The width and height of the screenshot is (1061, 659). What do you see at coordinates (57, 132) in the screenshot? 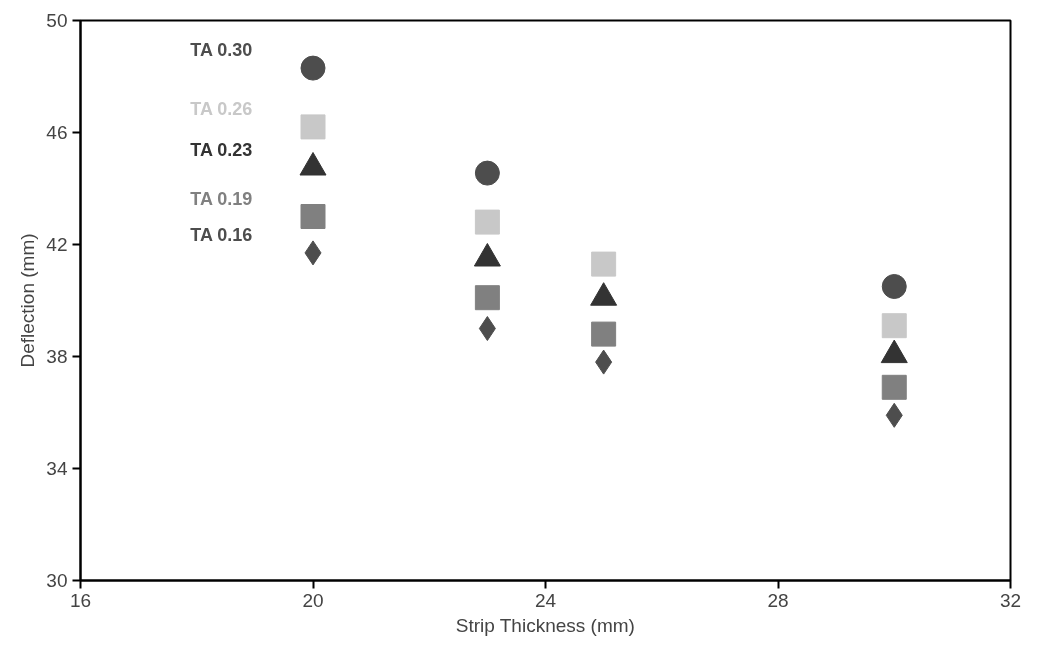
I see `y-tick-label: 46` at bounding box center [57, 132].